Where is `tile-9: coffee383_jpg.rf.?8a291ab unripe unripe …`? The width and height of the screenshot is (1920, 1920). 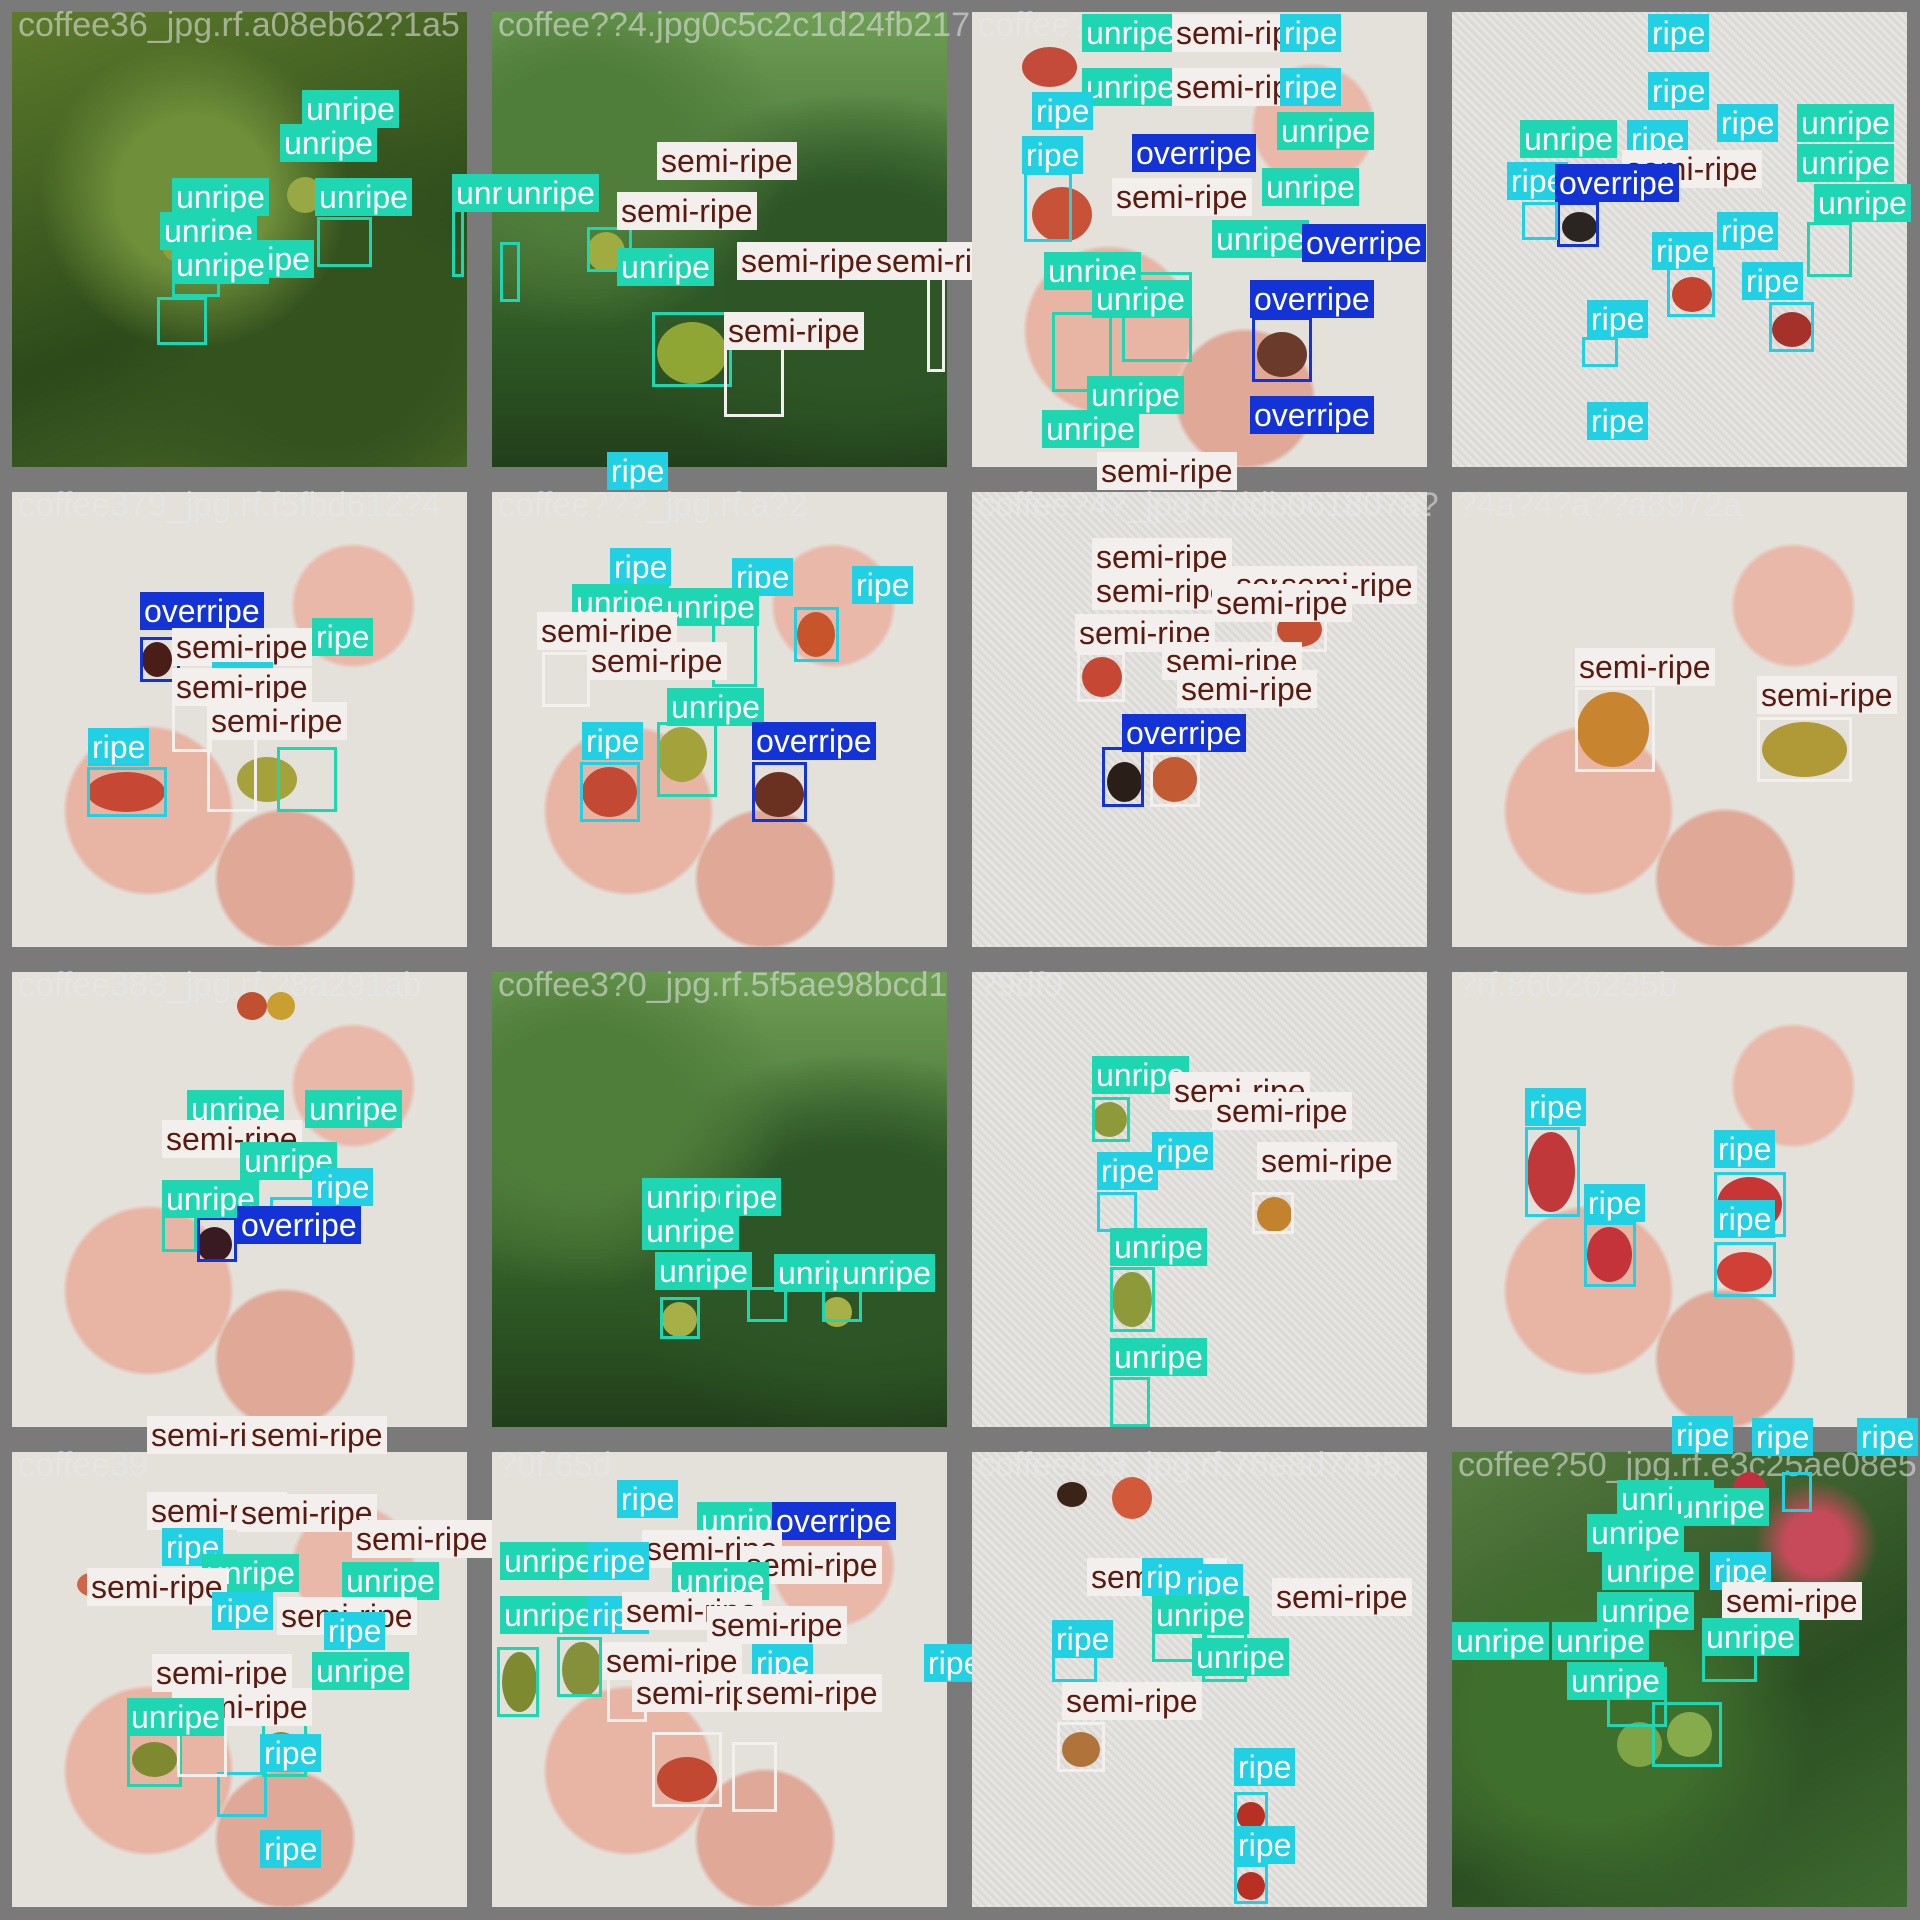 tile-9: coffee383_jpg.rf.?8a291ab unripe unripe … is located at coordinates (239, 1196).